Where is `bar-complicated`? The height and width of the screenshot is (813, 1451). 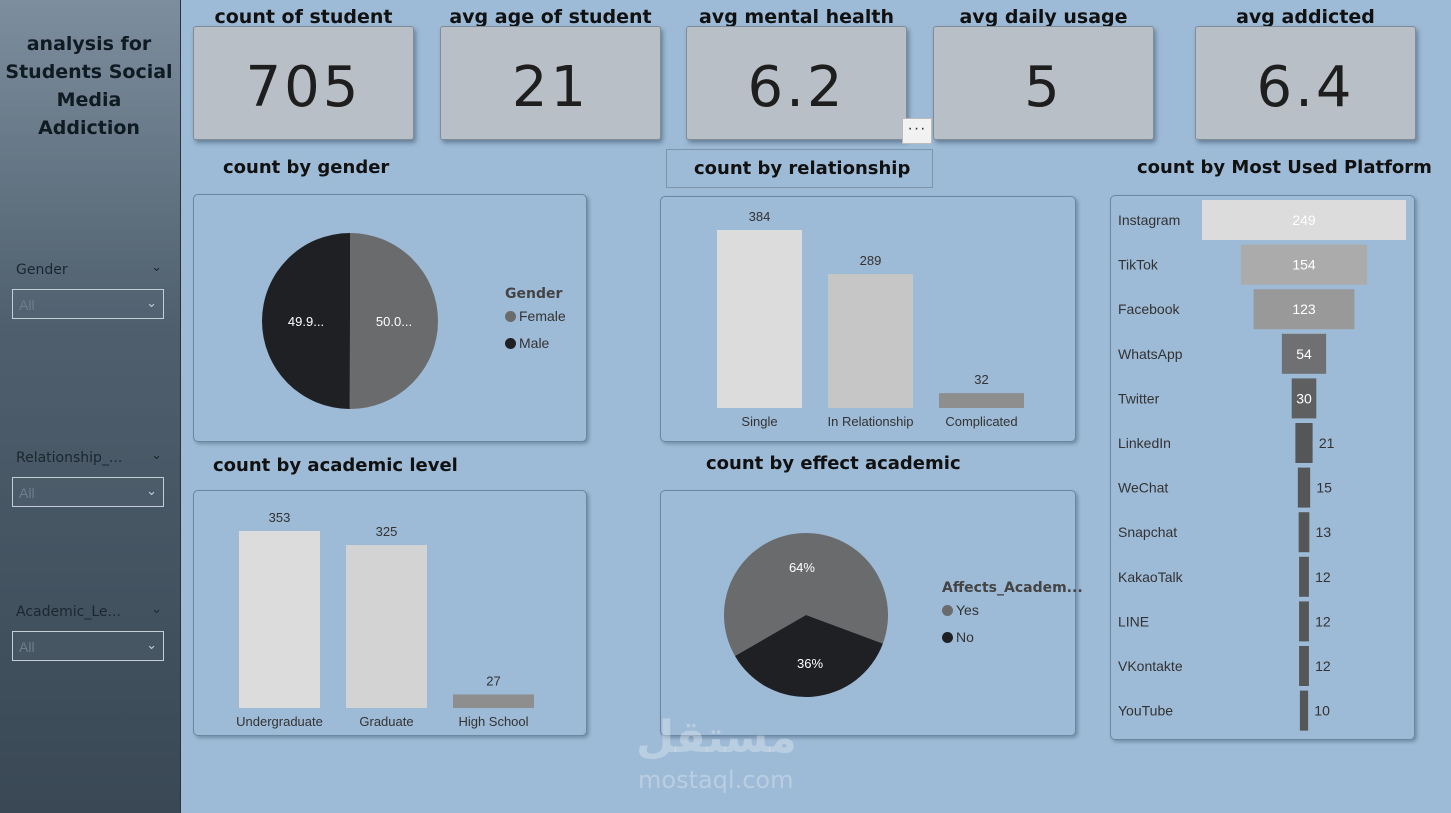 bar-complicated is located at coordinates (981, 400).